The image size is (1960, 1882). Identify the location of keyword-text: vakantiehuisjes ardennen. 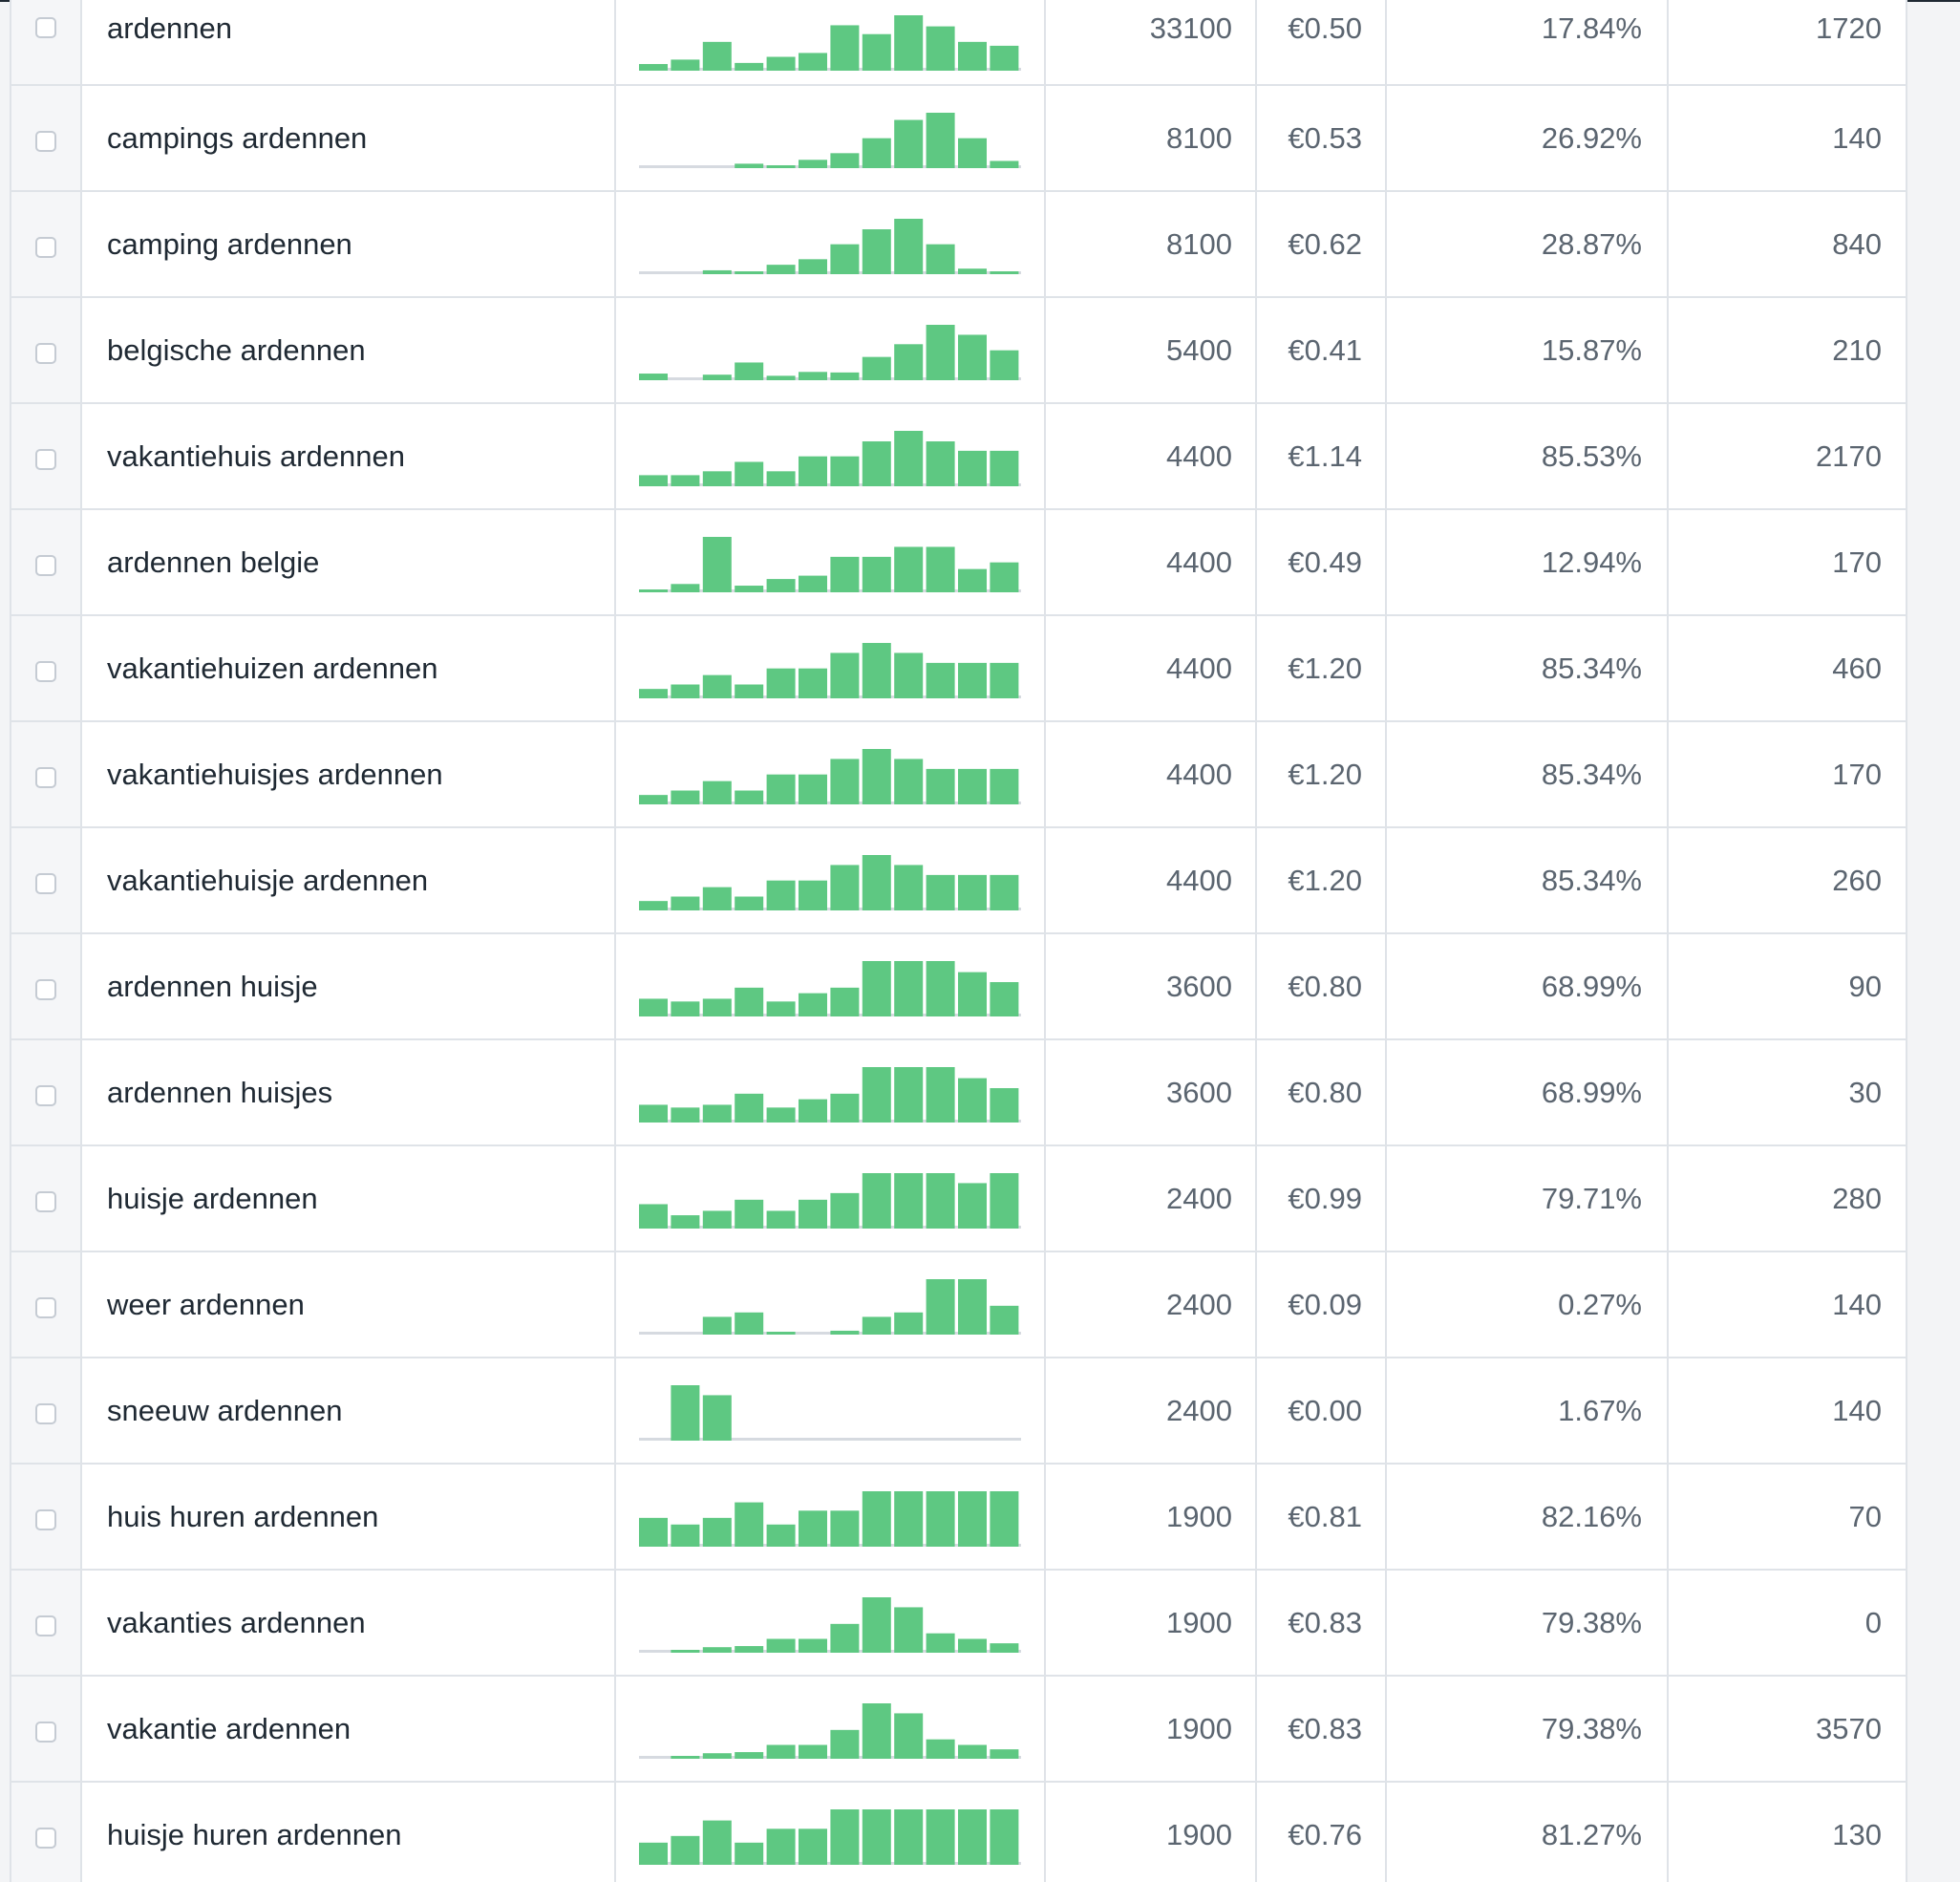
(275, 774).